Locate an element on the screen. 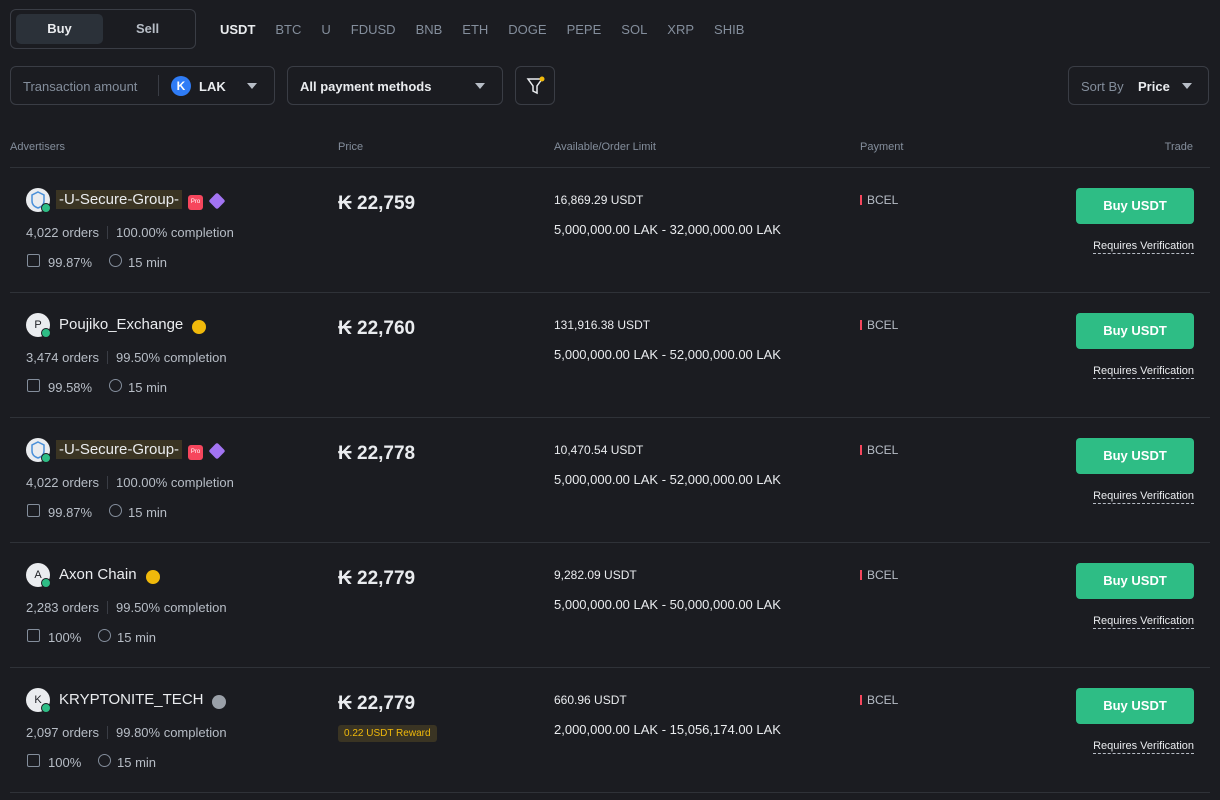 Image resolution: width=1220 pixels, height=800 pixels. sort-value: Price is located at coordinates (1154, 86).